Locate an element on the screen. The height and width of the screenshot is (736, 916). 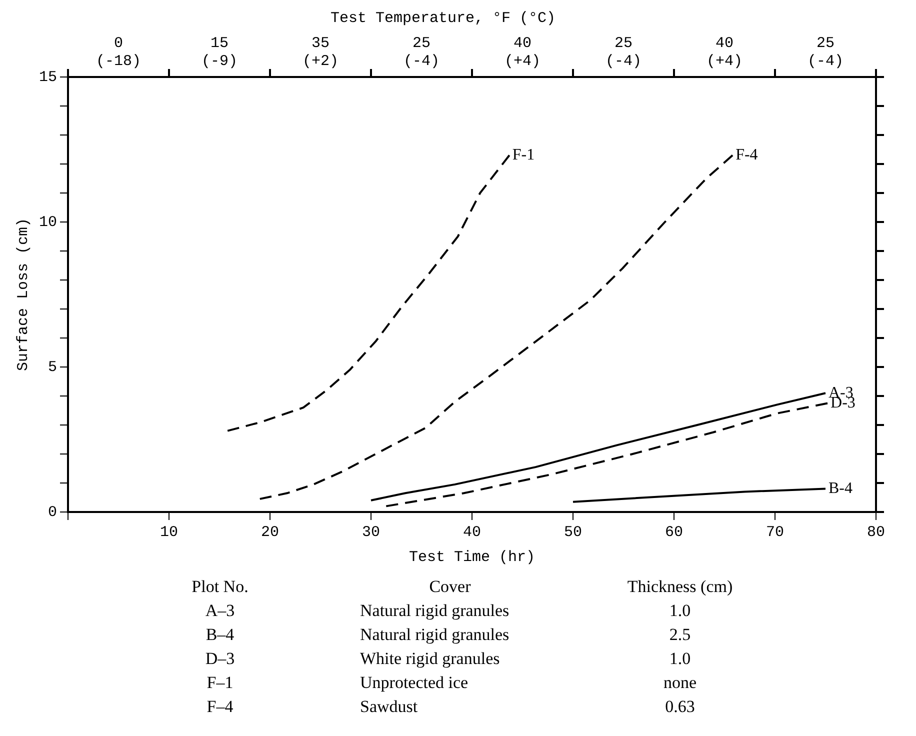
y-tick-label: 15 is located at coordinates (48, 77).